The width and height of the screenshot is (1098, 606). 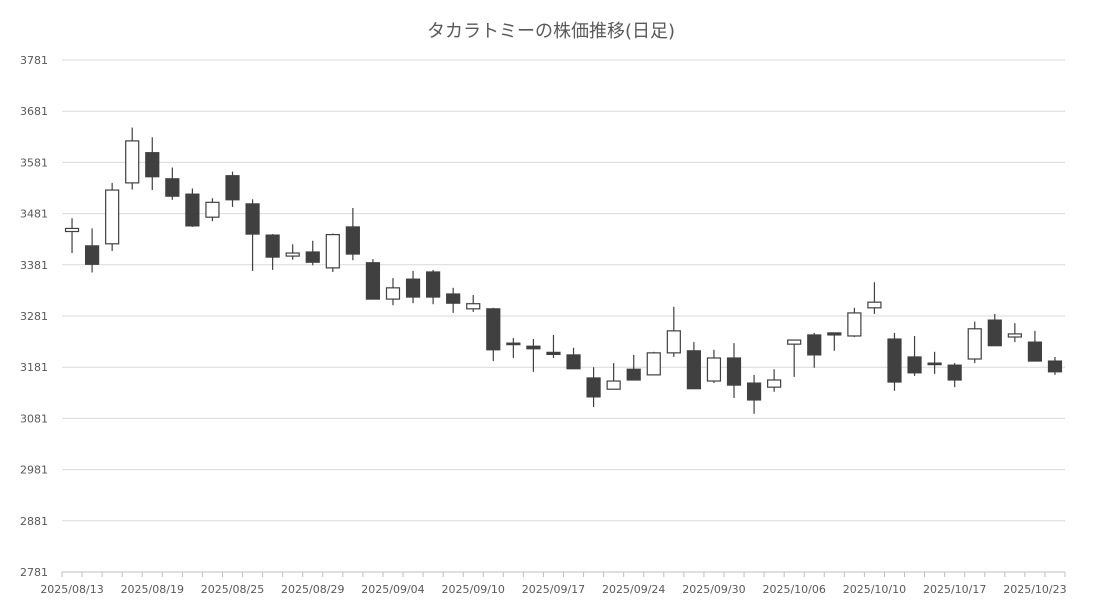 What do you see at coordinates (553, 589) in the screenshot?
I see `x-tick-label: 2025/09/17` at bounding box center [553, 589].